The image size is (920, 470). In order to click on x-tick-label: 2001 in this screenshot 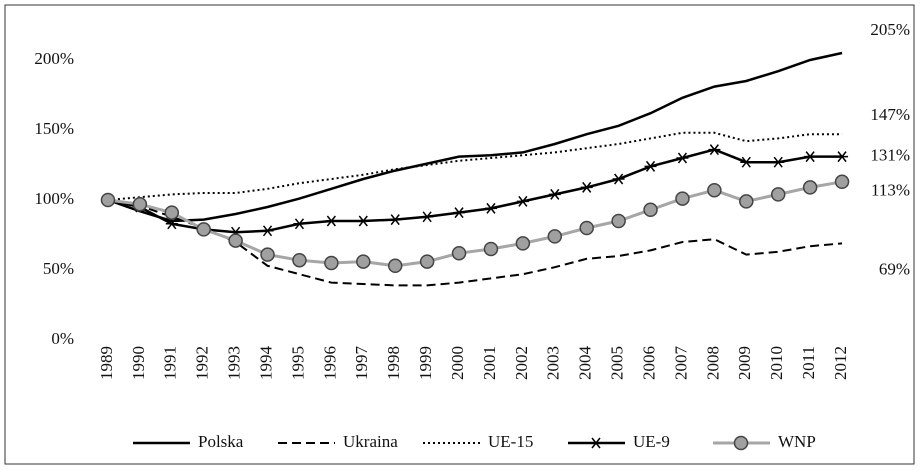, I will do `click(489, 363)`.